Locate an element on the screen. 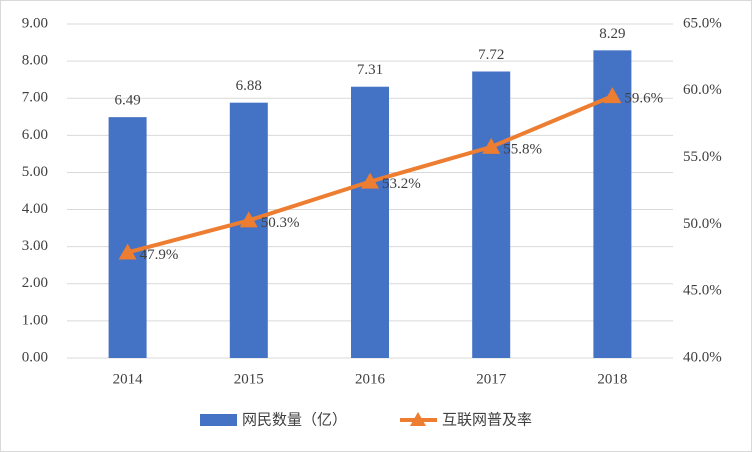 This screenshot has width=752, height=452. legend-label: 互联网普及率 is located at coordinates (487, 420).